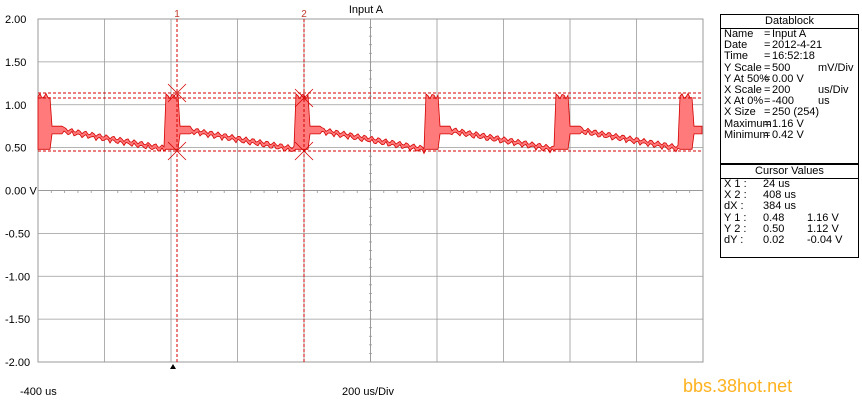 The image size is (862, 402). Describe the element at coordinates (734, 206) in the screenshot. I see `cursor-value-label: dX :` at that location.